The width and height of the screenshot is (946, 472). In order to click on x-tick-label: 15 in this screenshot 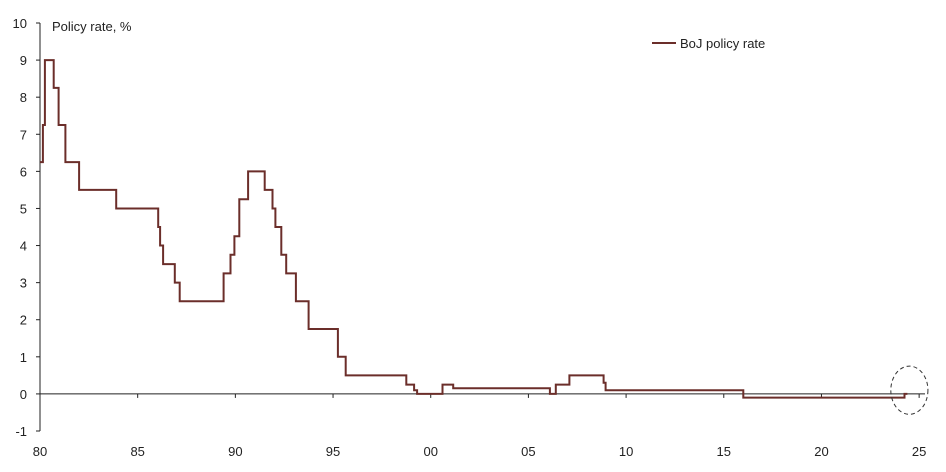, I will do `click(724, 451)`.